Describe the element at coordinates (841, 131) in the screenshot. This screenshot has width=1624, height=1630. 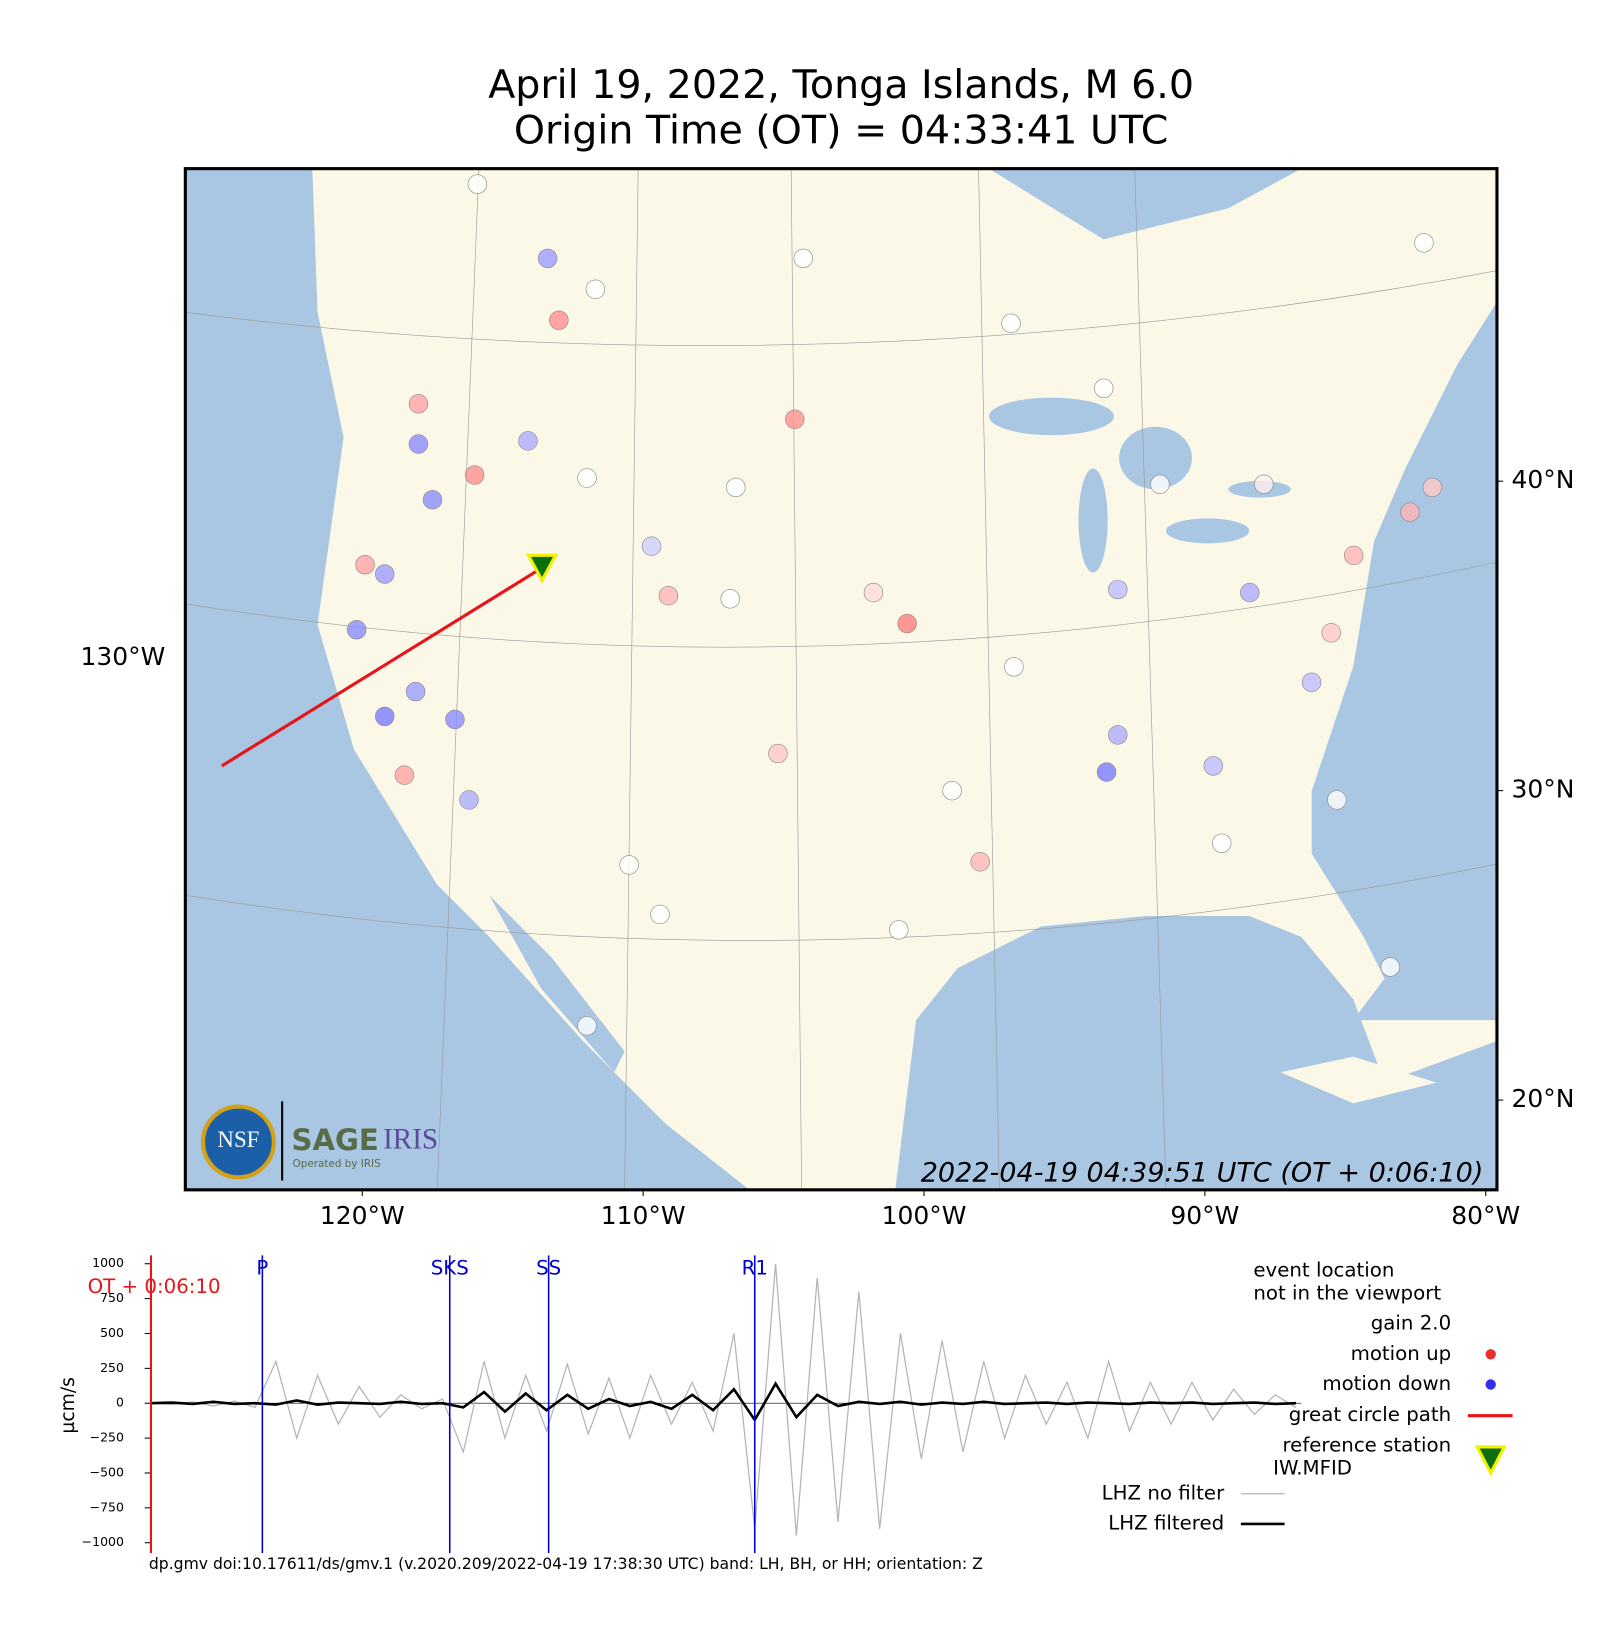
I see `subtitle: Origin Time (OT) = 04:33:41 UTC` at that location.